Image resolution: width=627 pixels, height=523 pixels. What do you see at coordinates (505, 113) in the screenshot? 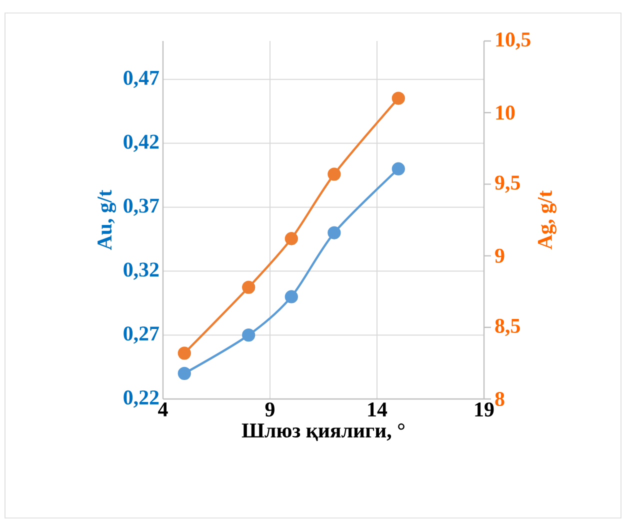
I see `y2-tick-label: 10` at bounding box center [505, 113].